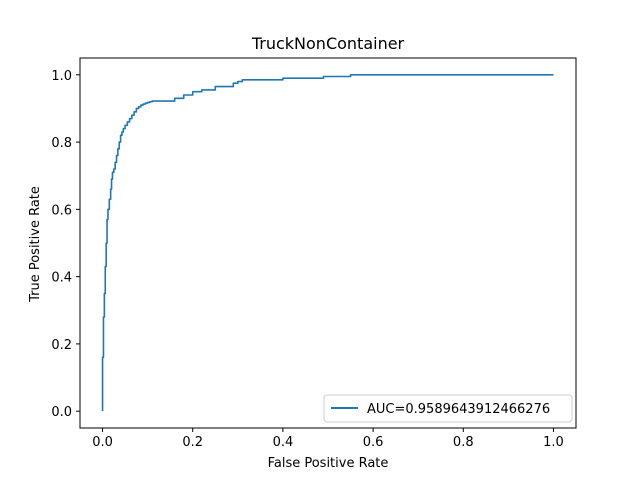 This screenshot has width=640, height=480. What do you see at coordinates (283, 442) in the screenshot?
I see `x-tick-label: 0.4` at bounding box center [283, 442].